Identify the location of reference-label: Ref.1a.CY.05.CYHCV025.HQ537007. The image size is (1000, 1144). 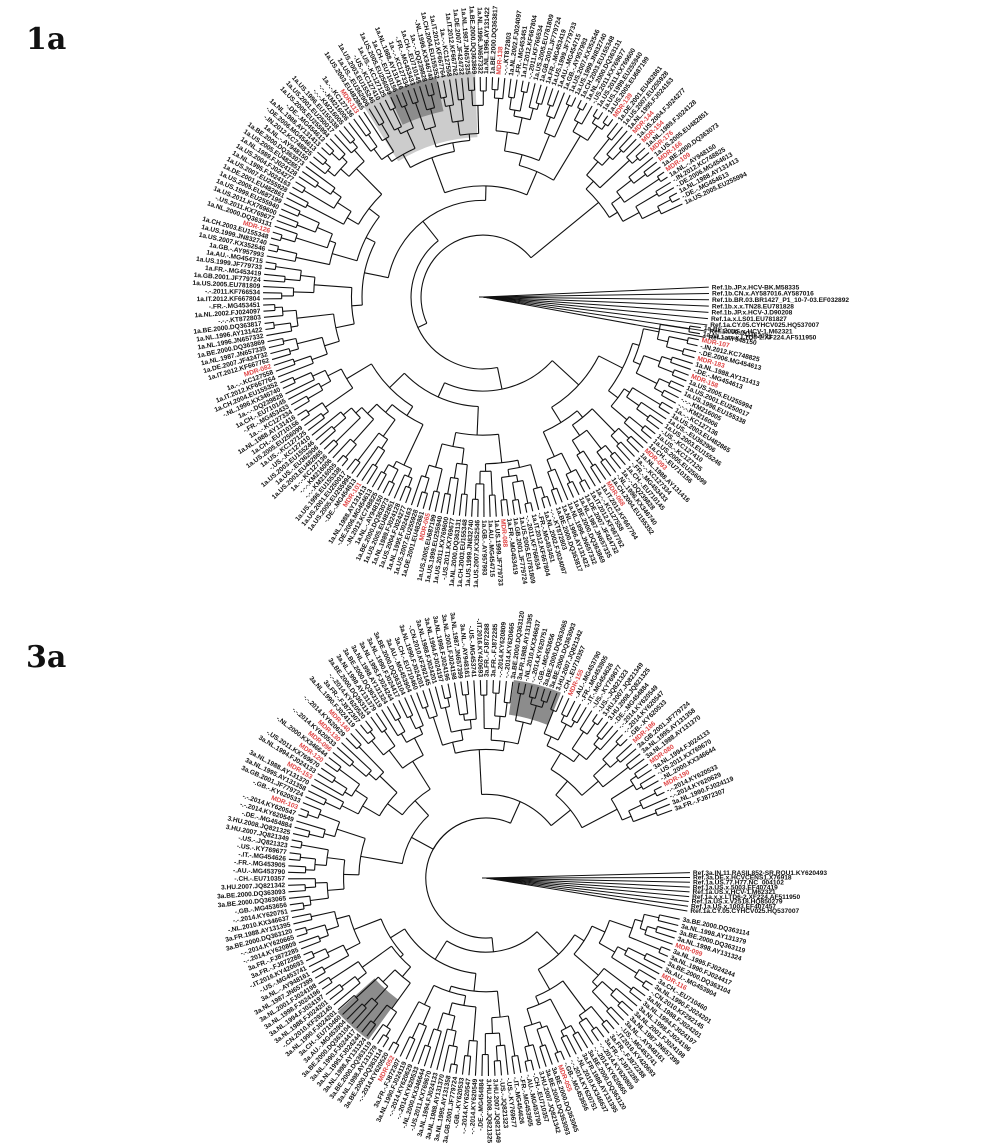
(764, 325).